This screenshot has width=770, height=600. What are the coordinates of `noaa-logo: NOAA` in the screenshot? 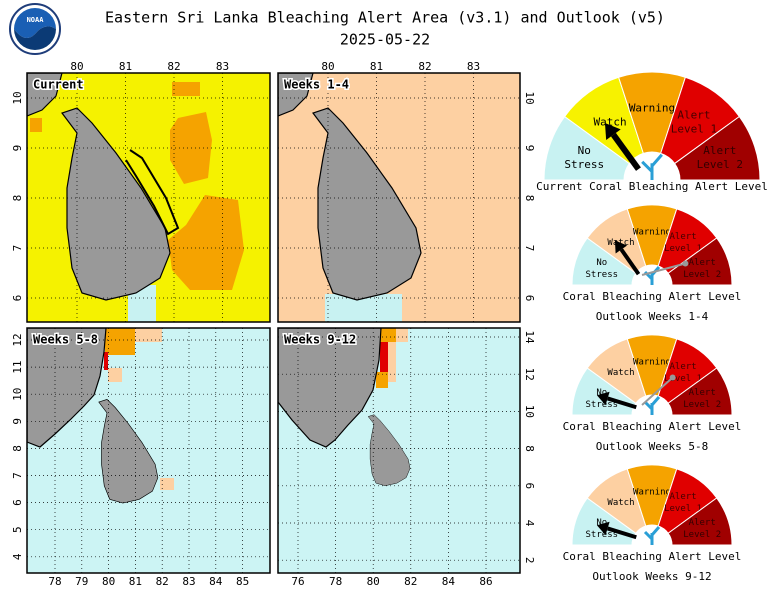 It's located at (35, 29).